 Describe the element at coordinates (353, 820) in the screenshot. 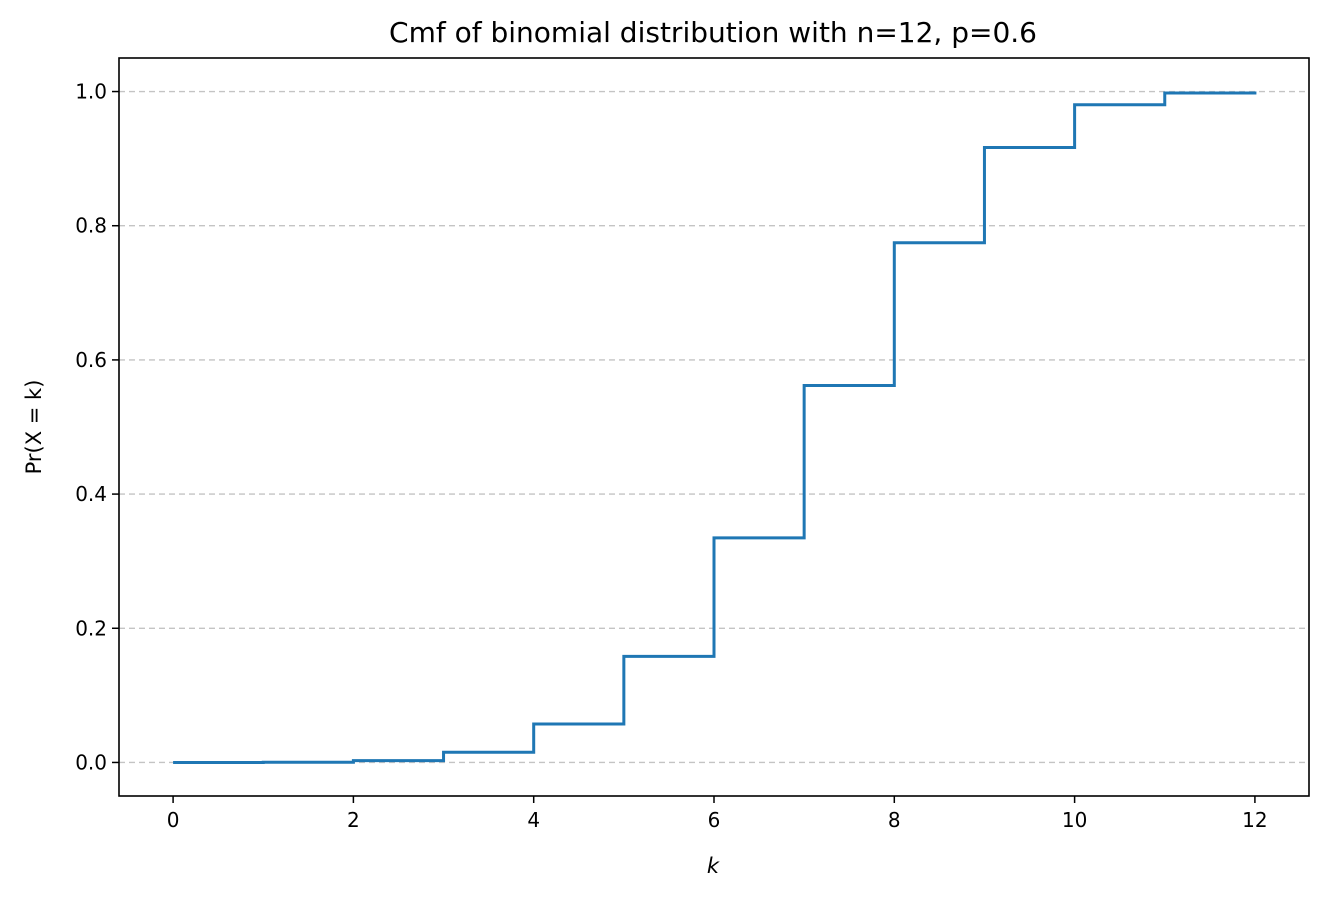

I see `x-tick-label: 2` at that location.